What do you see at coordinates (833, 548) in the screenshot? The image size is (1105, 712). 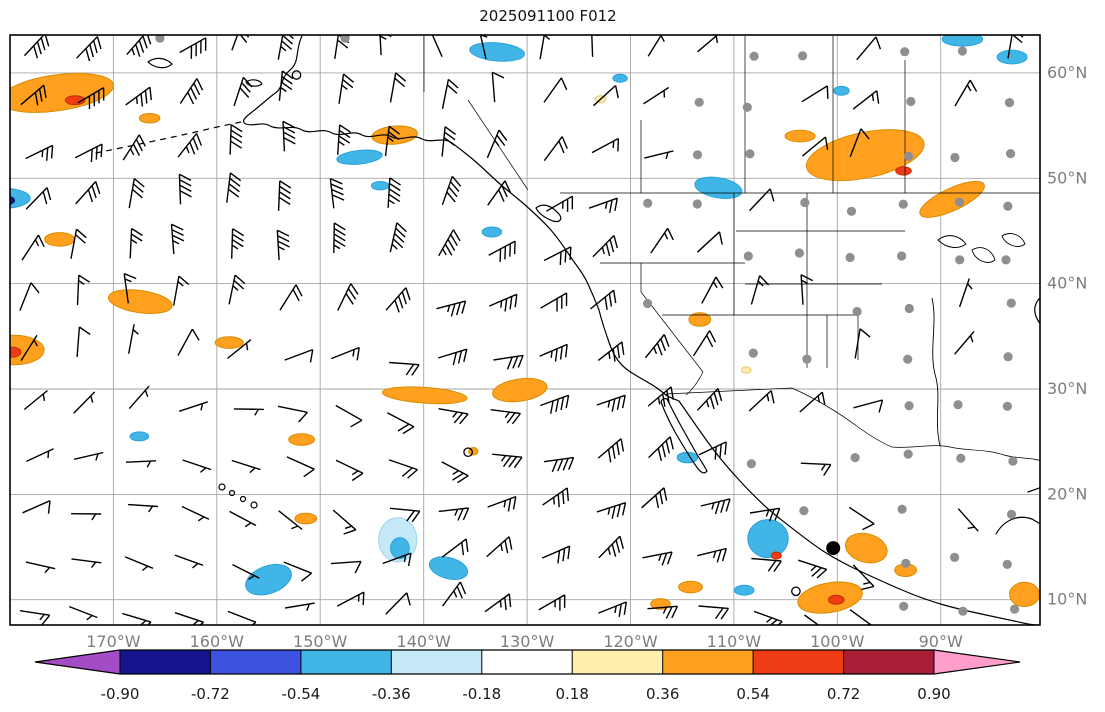 I see `storm-dot-icon` at bounding box center [833, 548].